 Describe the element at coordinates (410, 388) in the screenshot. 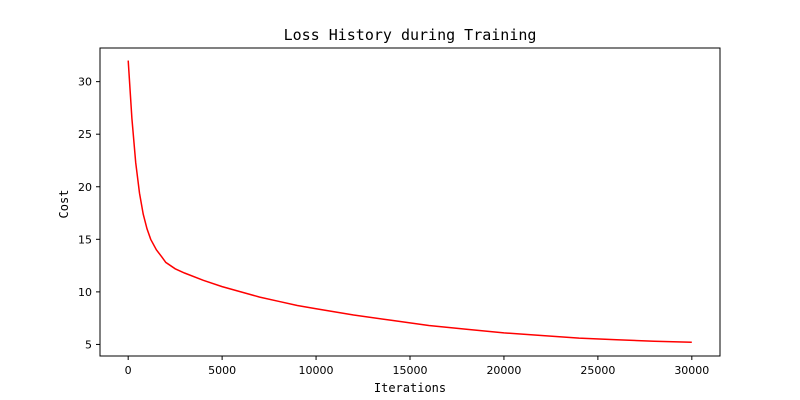

I see `x-axis-label: Iterations` at that location.